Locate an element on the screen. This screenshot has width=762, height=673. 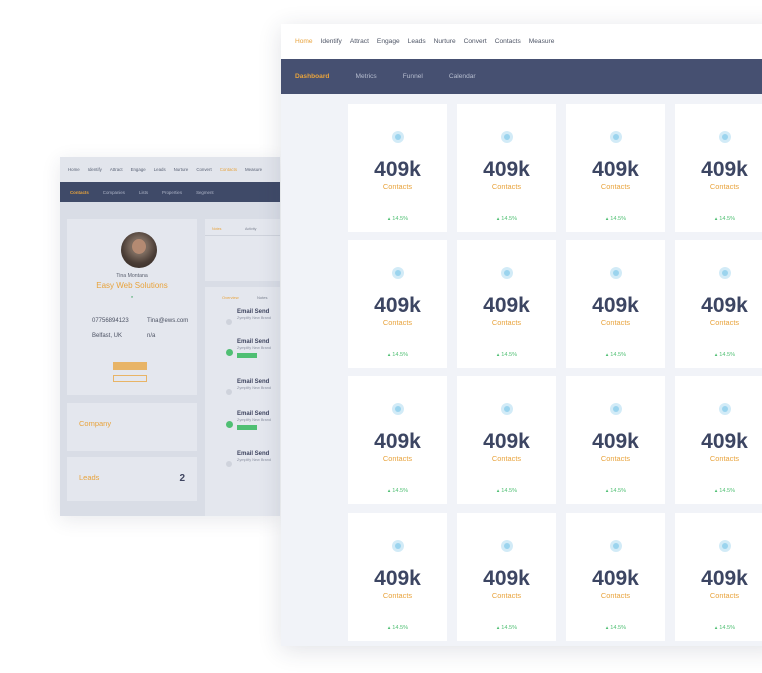
nav-item-nurture: Nurture is located at coordinates (444, 41).